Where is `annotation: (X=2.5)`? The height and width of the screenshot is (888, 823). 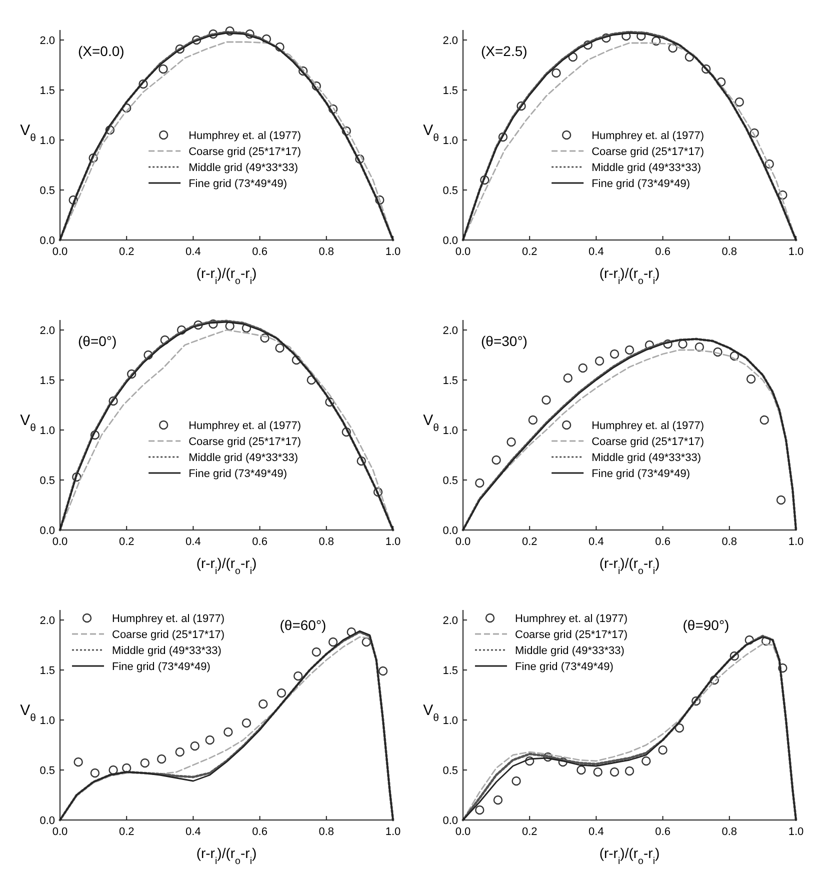 annotation: (X=2.5) is located at coordinates (504, 51).